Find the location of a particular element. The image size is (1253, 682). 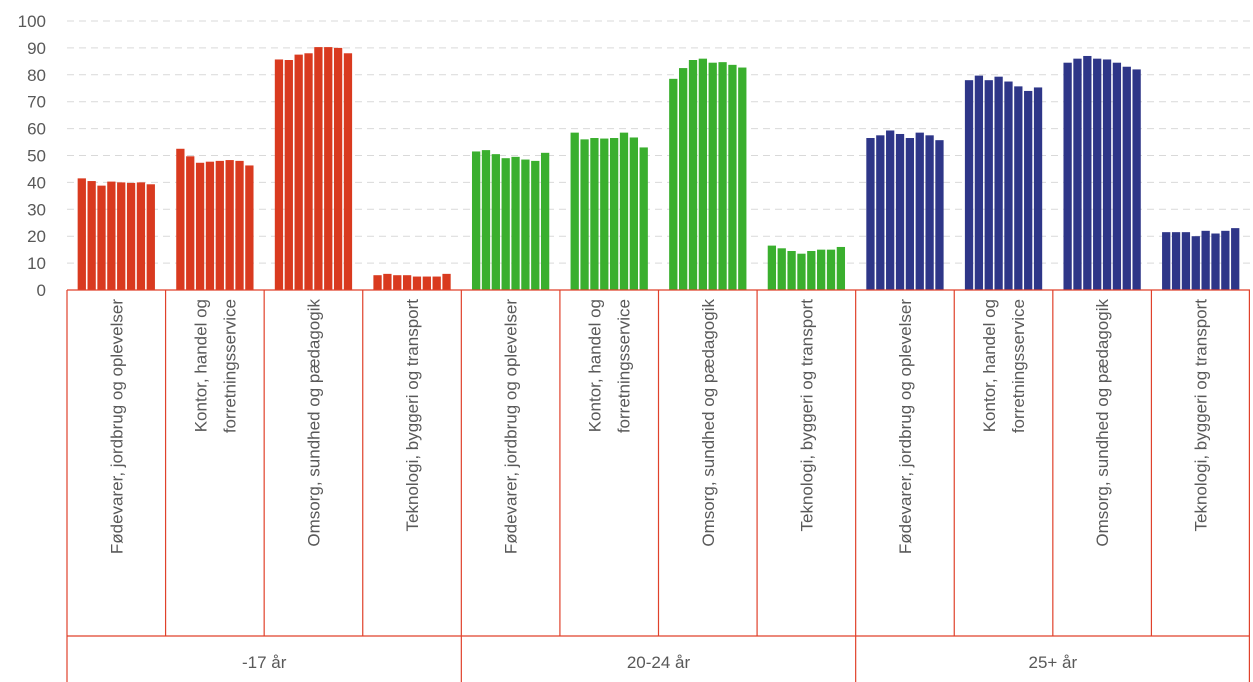

y-tick-label-70: 70 is located at coordinates (36, 102).